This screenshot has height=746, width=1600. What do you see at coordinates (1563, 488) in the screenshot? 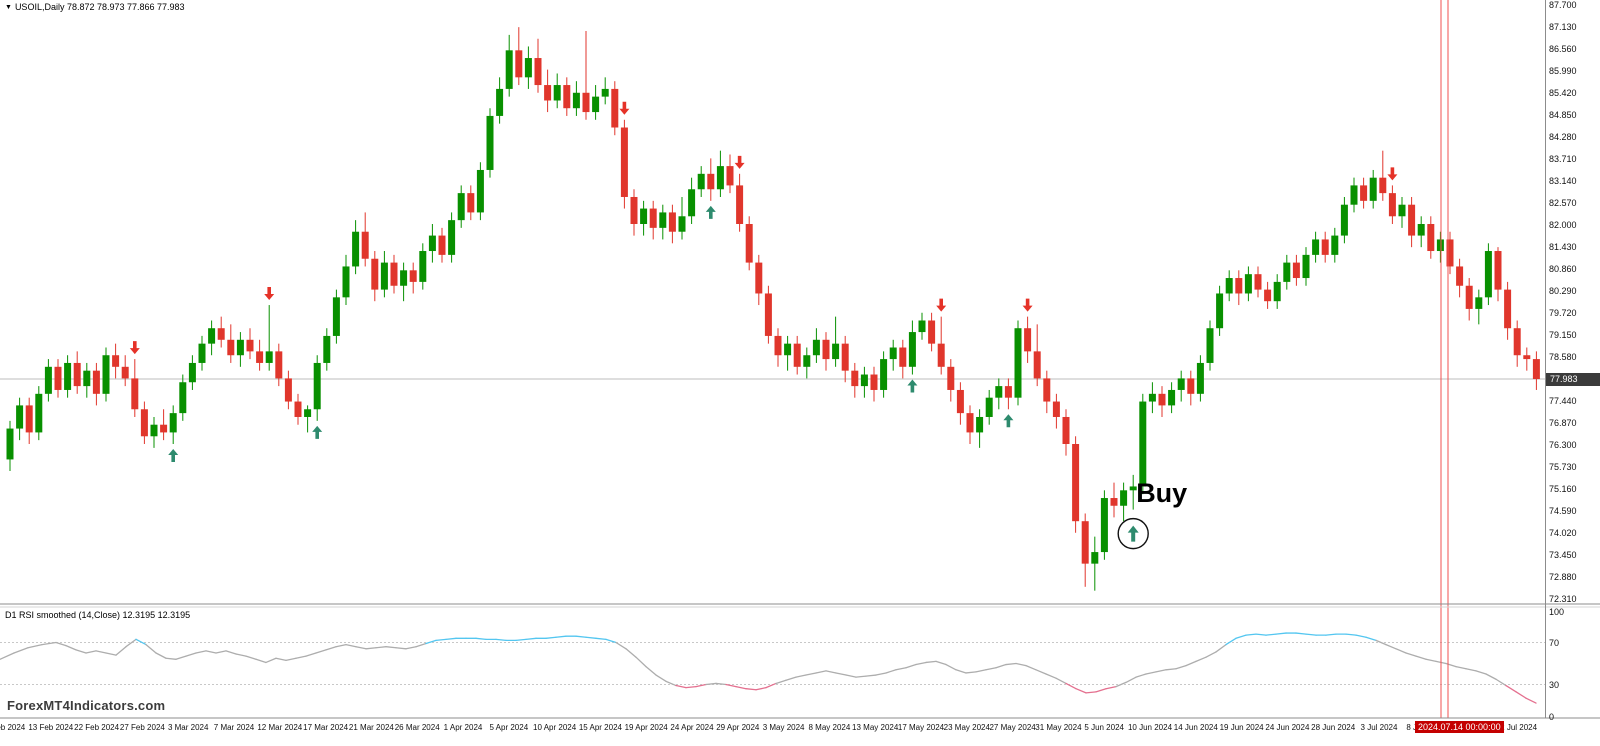
I see `price-tick-label: 75.160` at bounding box center [1563, 488].